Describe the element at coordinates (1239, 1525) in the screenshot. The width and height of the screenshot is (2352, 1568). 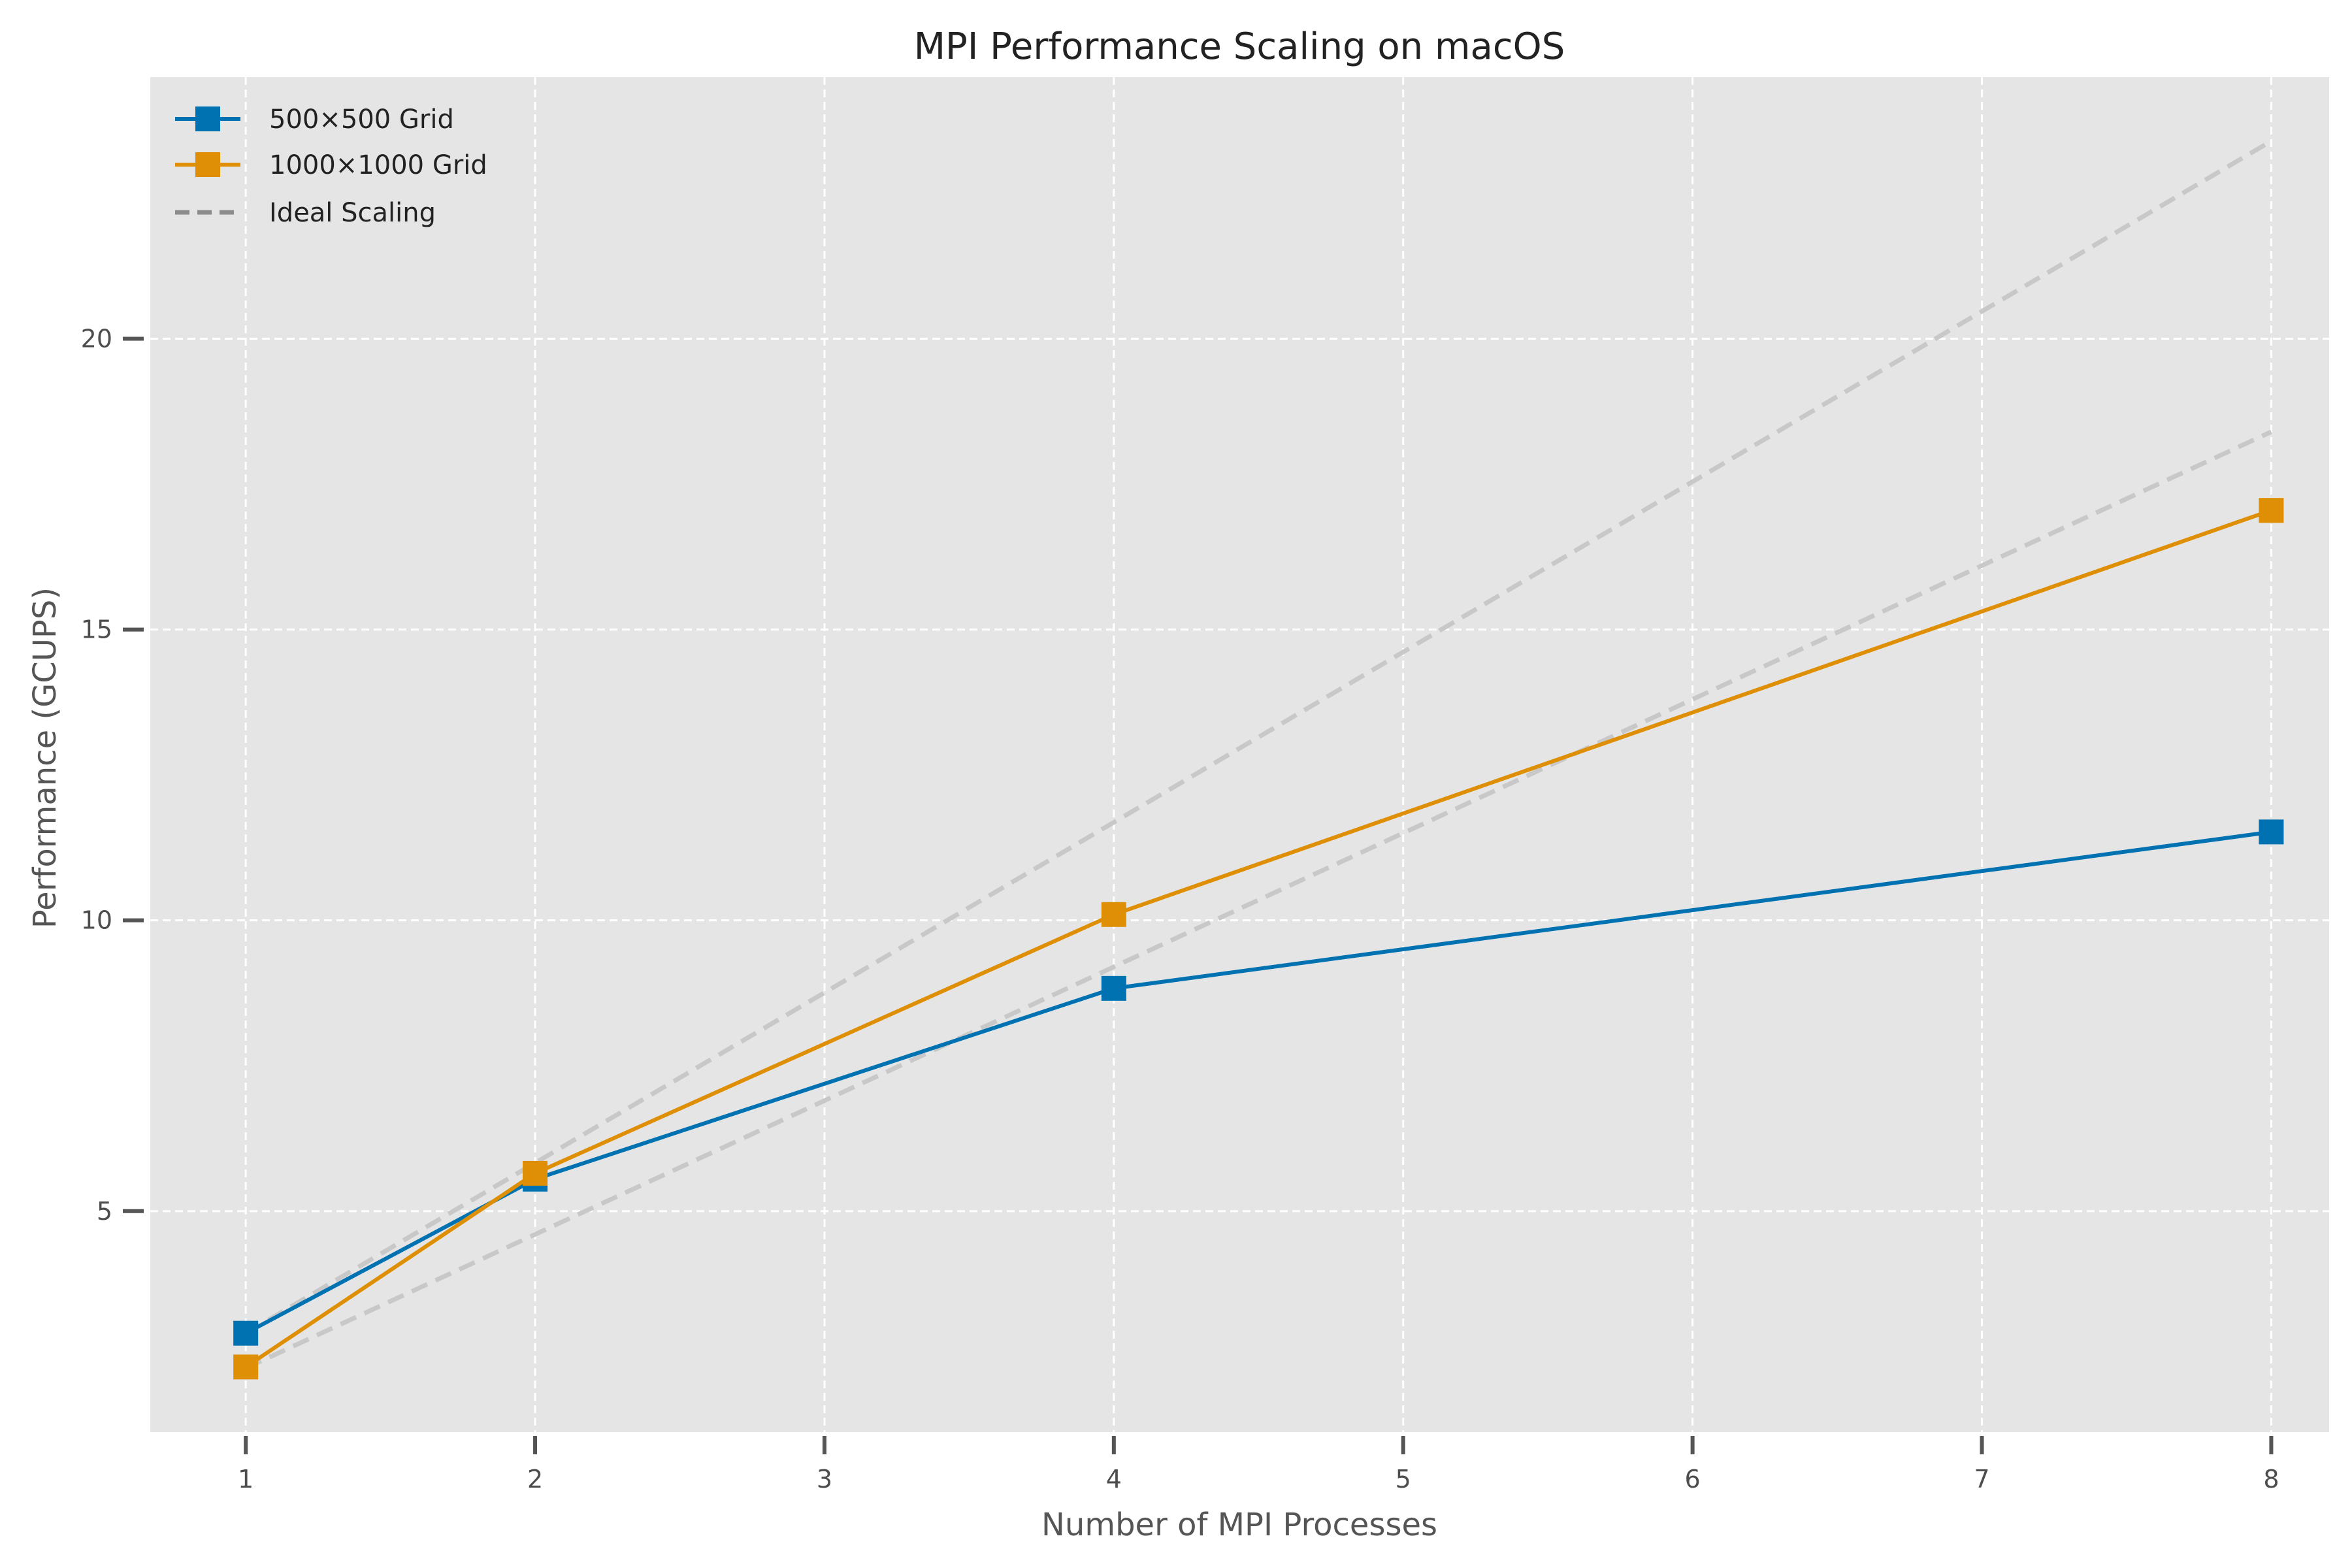
I see `x-axis-label: Number of MPI Processes` at that location.